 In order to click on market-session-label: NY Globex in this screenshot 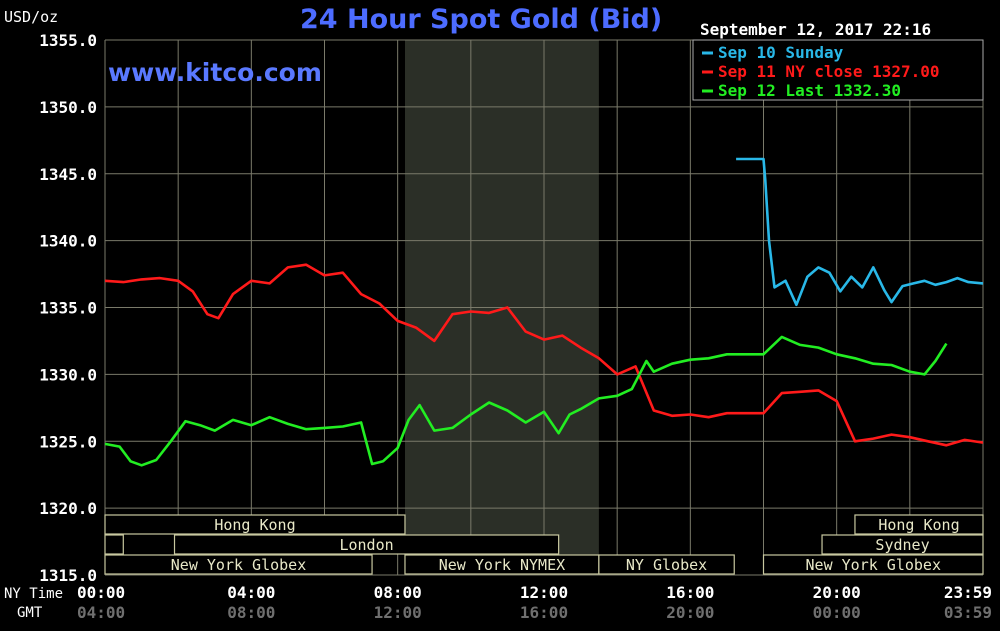, I will do `click(666, 565)`.